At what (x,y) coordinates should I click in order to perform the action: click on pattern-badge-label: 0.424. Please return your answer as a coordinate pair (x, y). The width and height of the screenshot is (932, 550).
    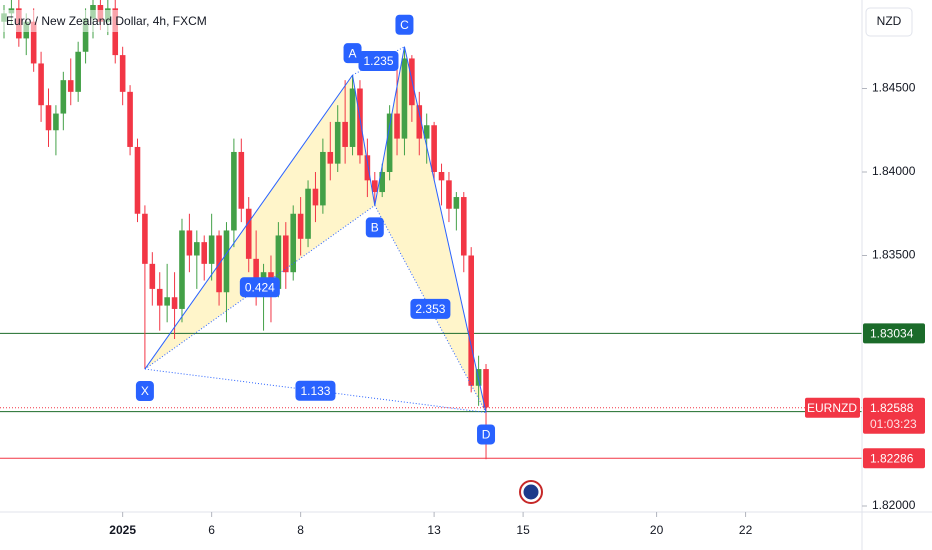
    Looking at the image, I should click on (260, 287).